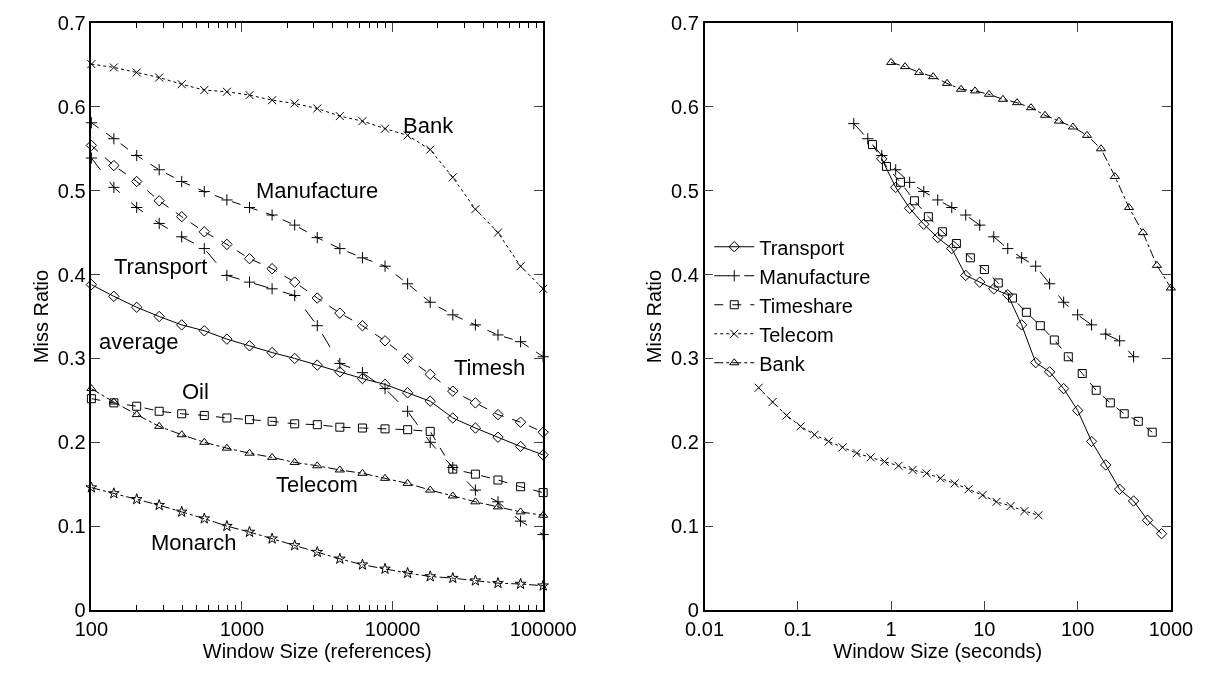 This screenshot has height=681, width=1226. I want to click on x-tick-label: 100000, so click(543, 628).